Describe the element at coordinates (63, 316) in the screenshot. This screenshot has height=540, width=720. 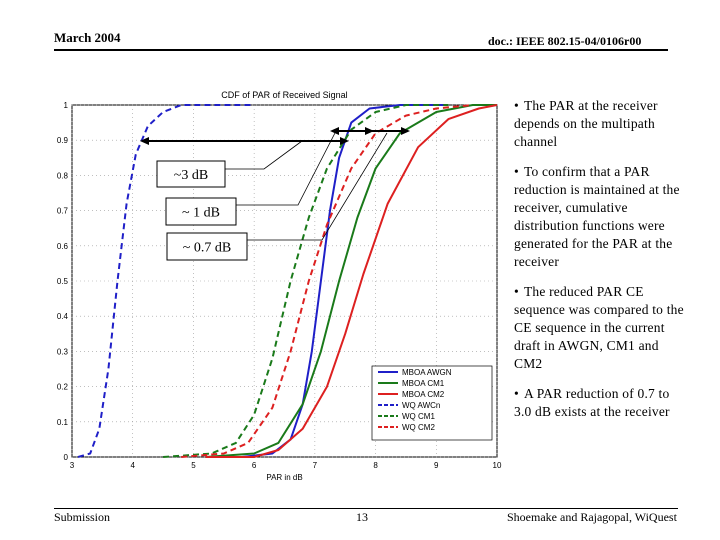
I see `y-tick-label: 0.4` at that location.